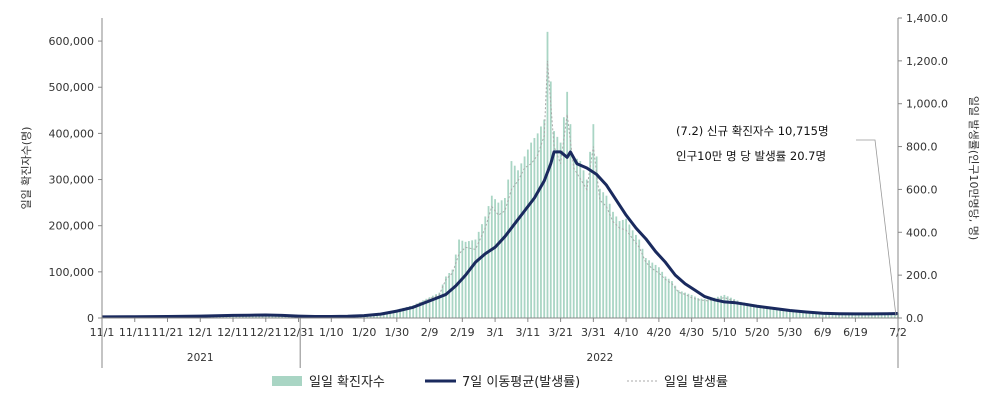  Describe the element at coordinates (72, 41) in the screenshot. I see `y-left-tick-label-6: 600,000` at that location.